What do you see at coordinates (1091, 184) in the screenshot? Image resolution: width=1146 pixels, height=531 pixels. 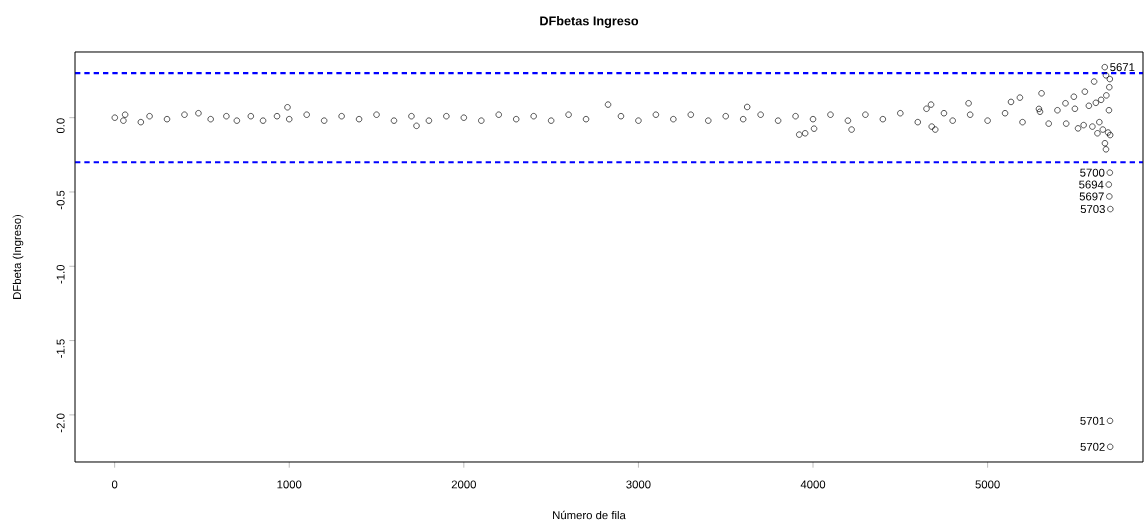 I see `annotation: 5694` at bounding box center [1091, 184].